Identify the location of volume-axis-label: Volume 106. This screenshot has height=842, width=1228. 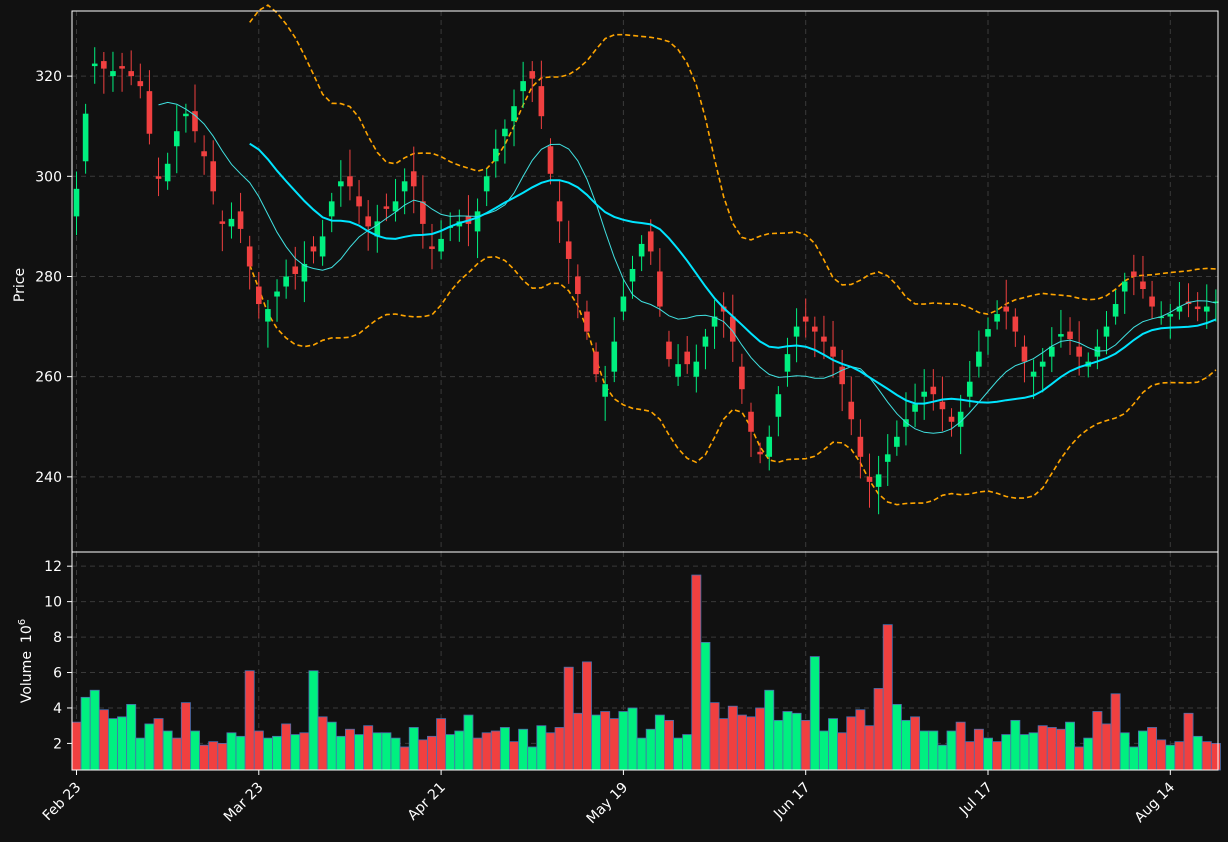
(26, 661).